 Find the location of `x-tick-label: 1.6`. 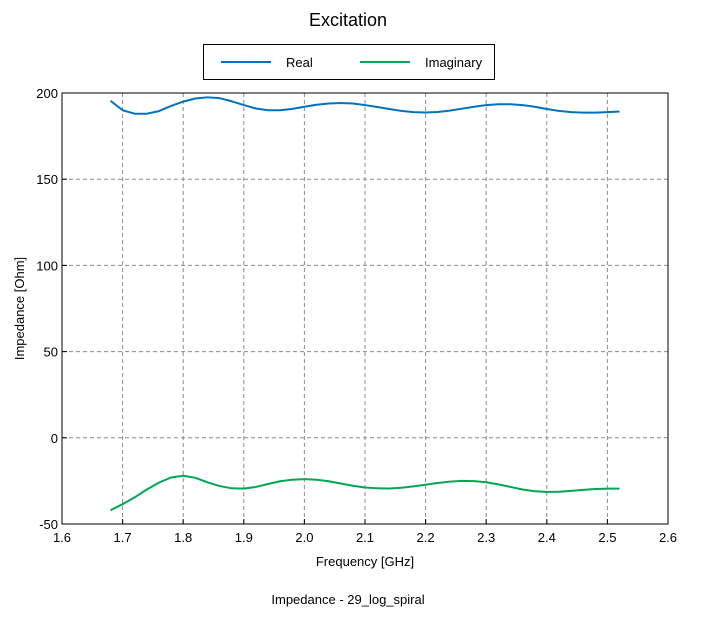

x-tick-label: 1.6 is located at coordinates (62, 537).